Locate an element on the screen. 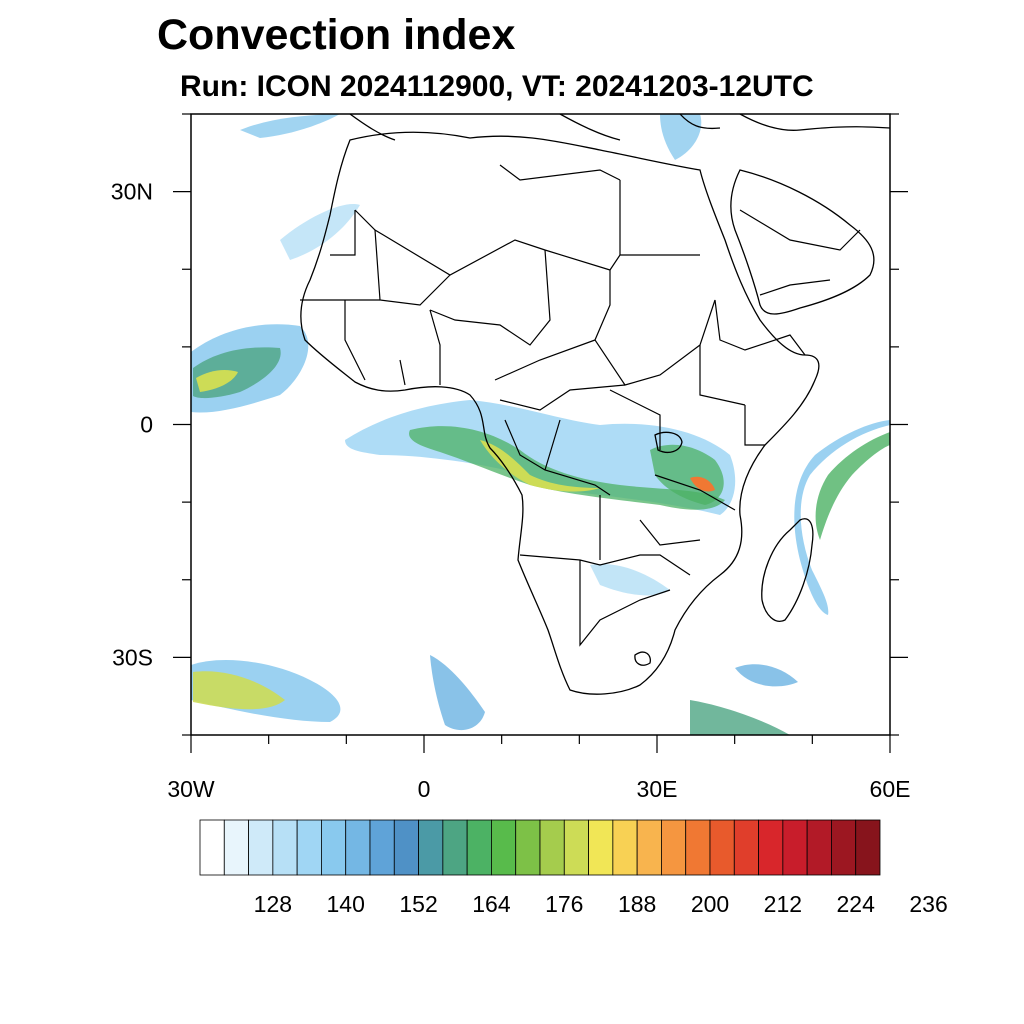 This screenshot has width=1024, height=1024. field-mideast is located at coordinates (681, 137).